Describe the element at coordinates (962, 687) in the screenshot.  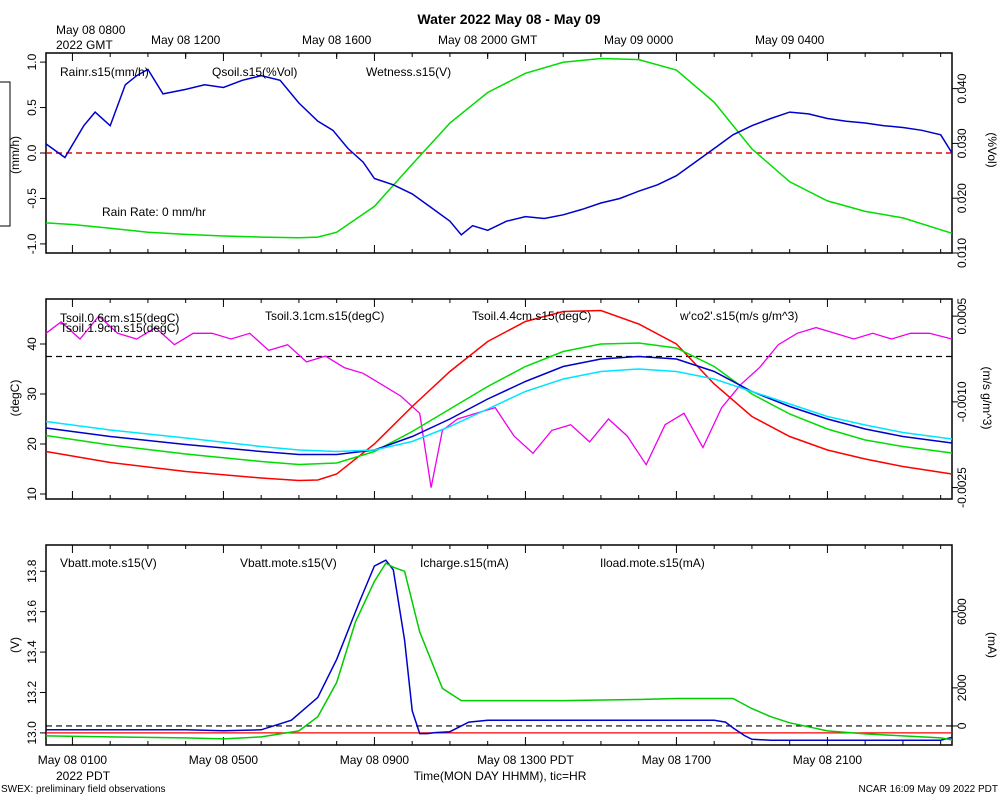
I see `right-axis-tick-label: 2000` at that location.